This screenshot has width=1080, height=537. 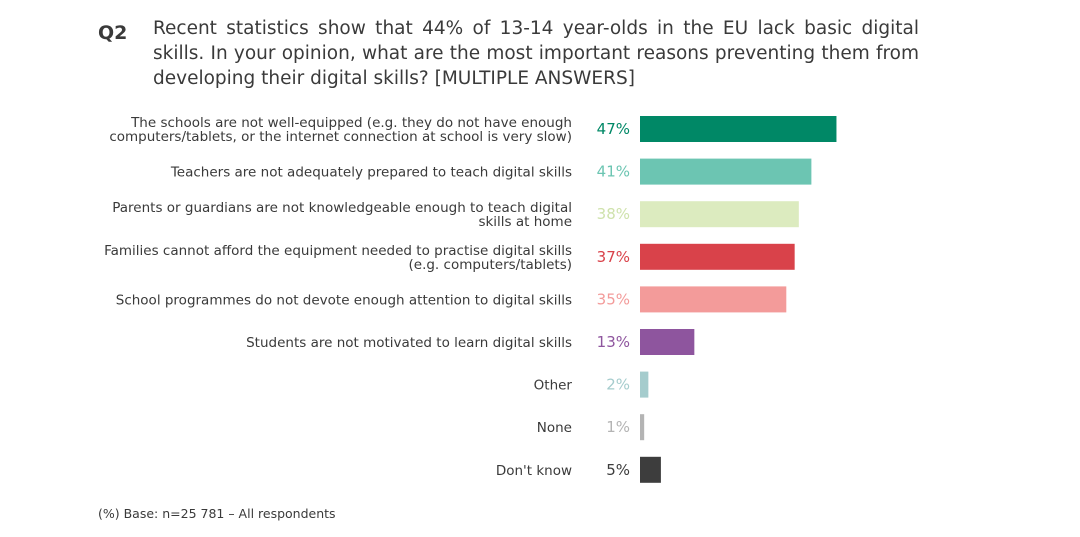 What do you see at coordinates (113, 33) in the screenshot?
I see `question-number: Q2` at bounding box center [113, 33].